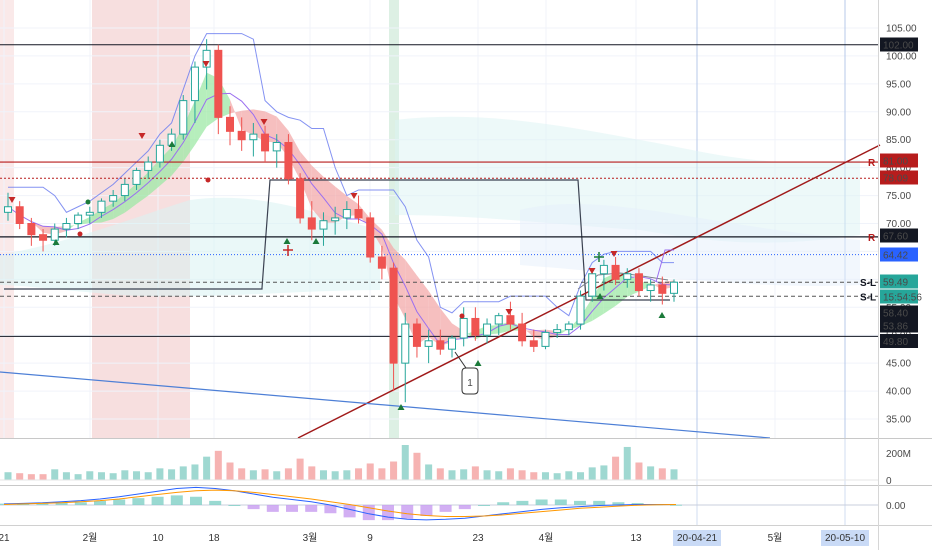 This screenshot has height=550, width=932. What do you see at coordinates (394, 219) in the screenshot?
I see `shaded-period-band` at bounding box center [394, 219].